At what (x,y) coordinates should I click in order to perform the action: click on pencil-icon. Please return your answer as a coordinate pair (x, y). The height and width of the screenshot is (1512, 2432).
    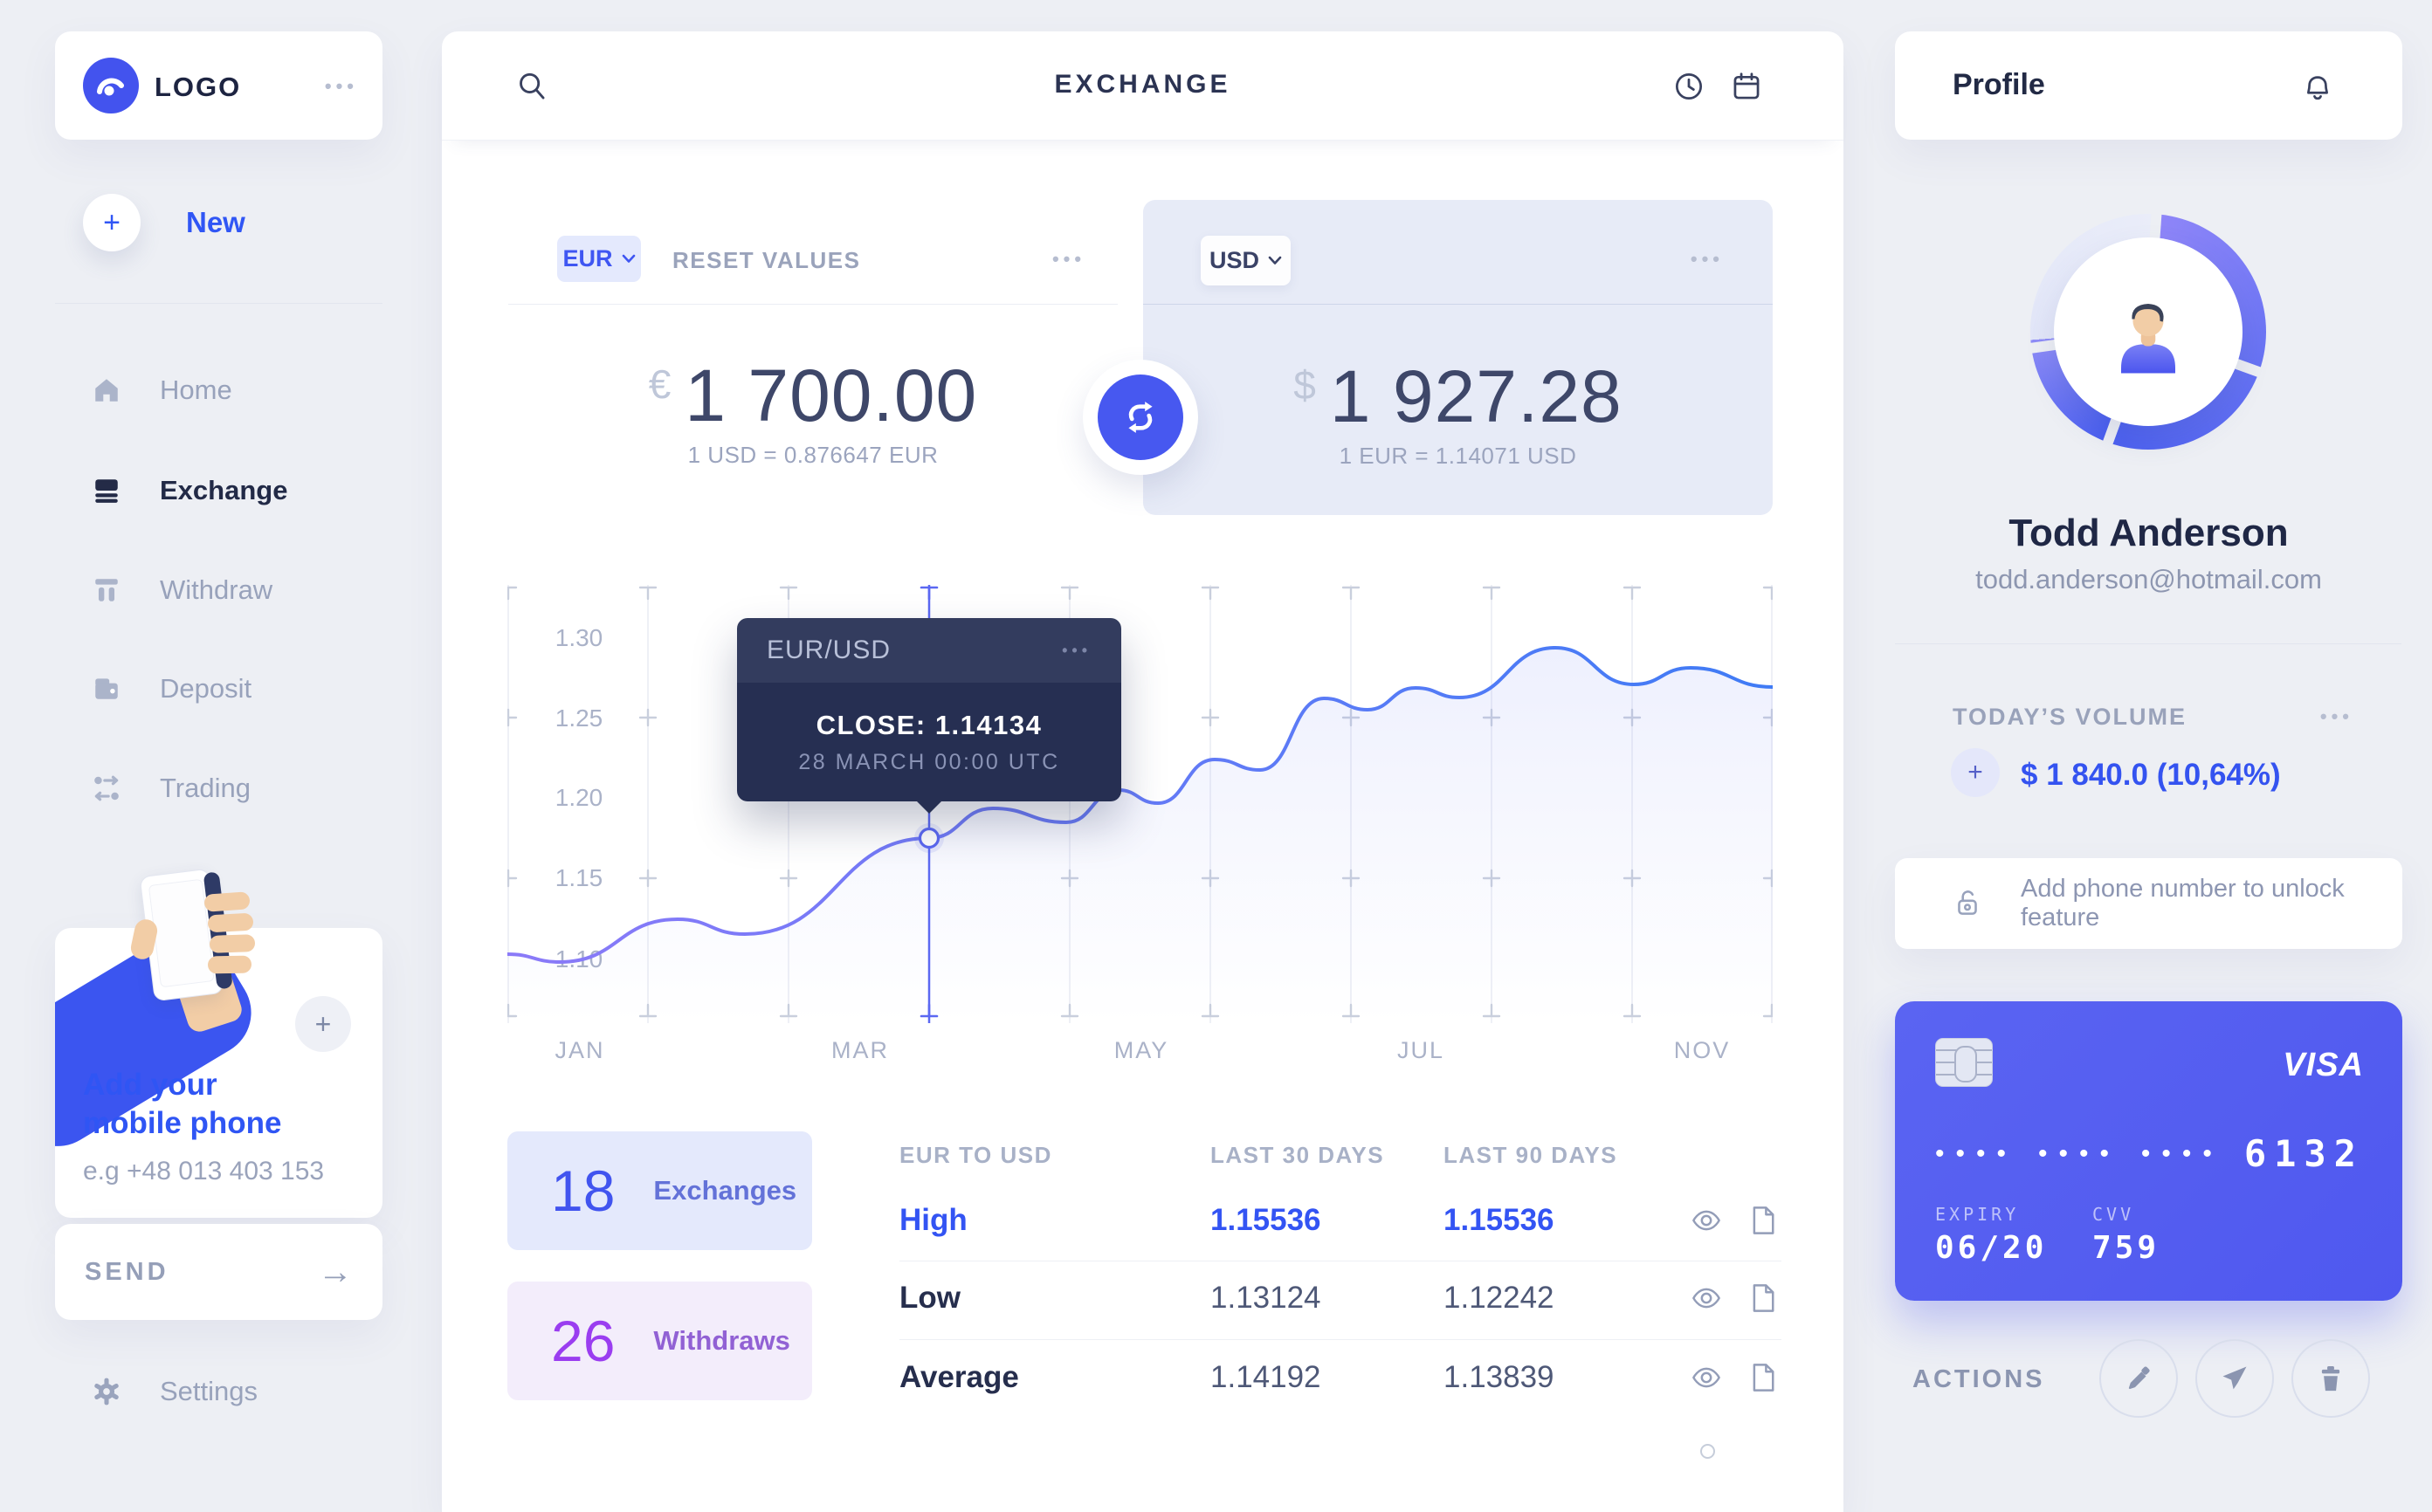
    Looking at the image, I should click on (2139, 1378).